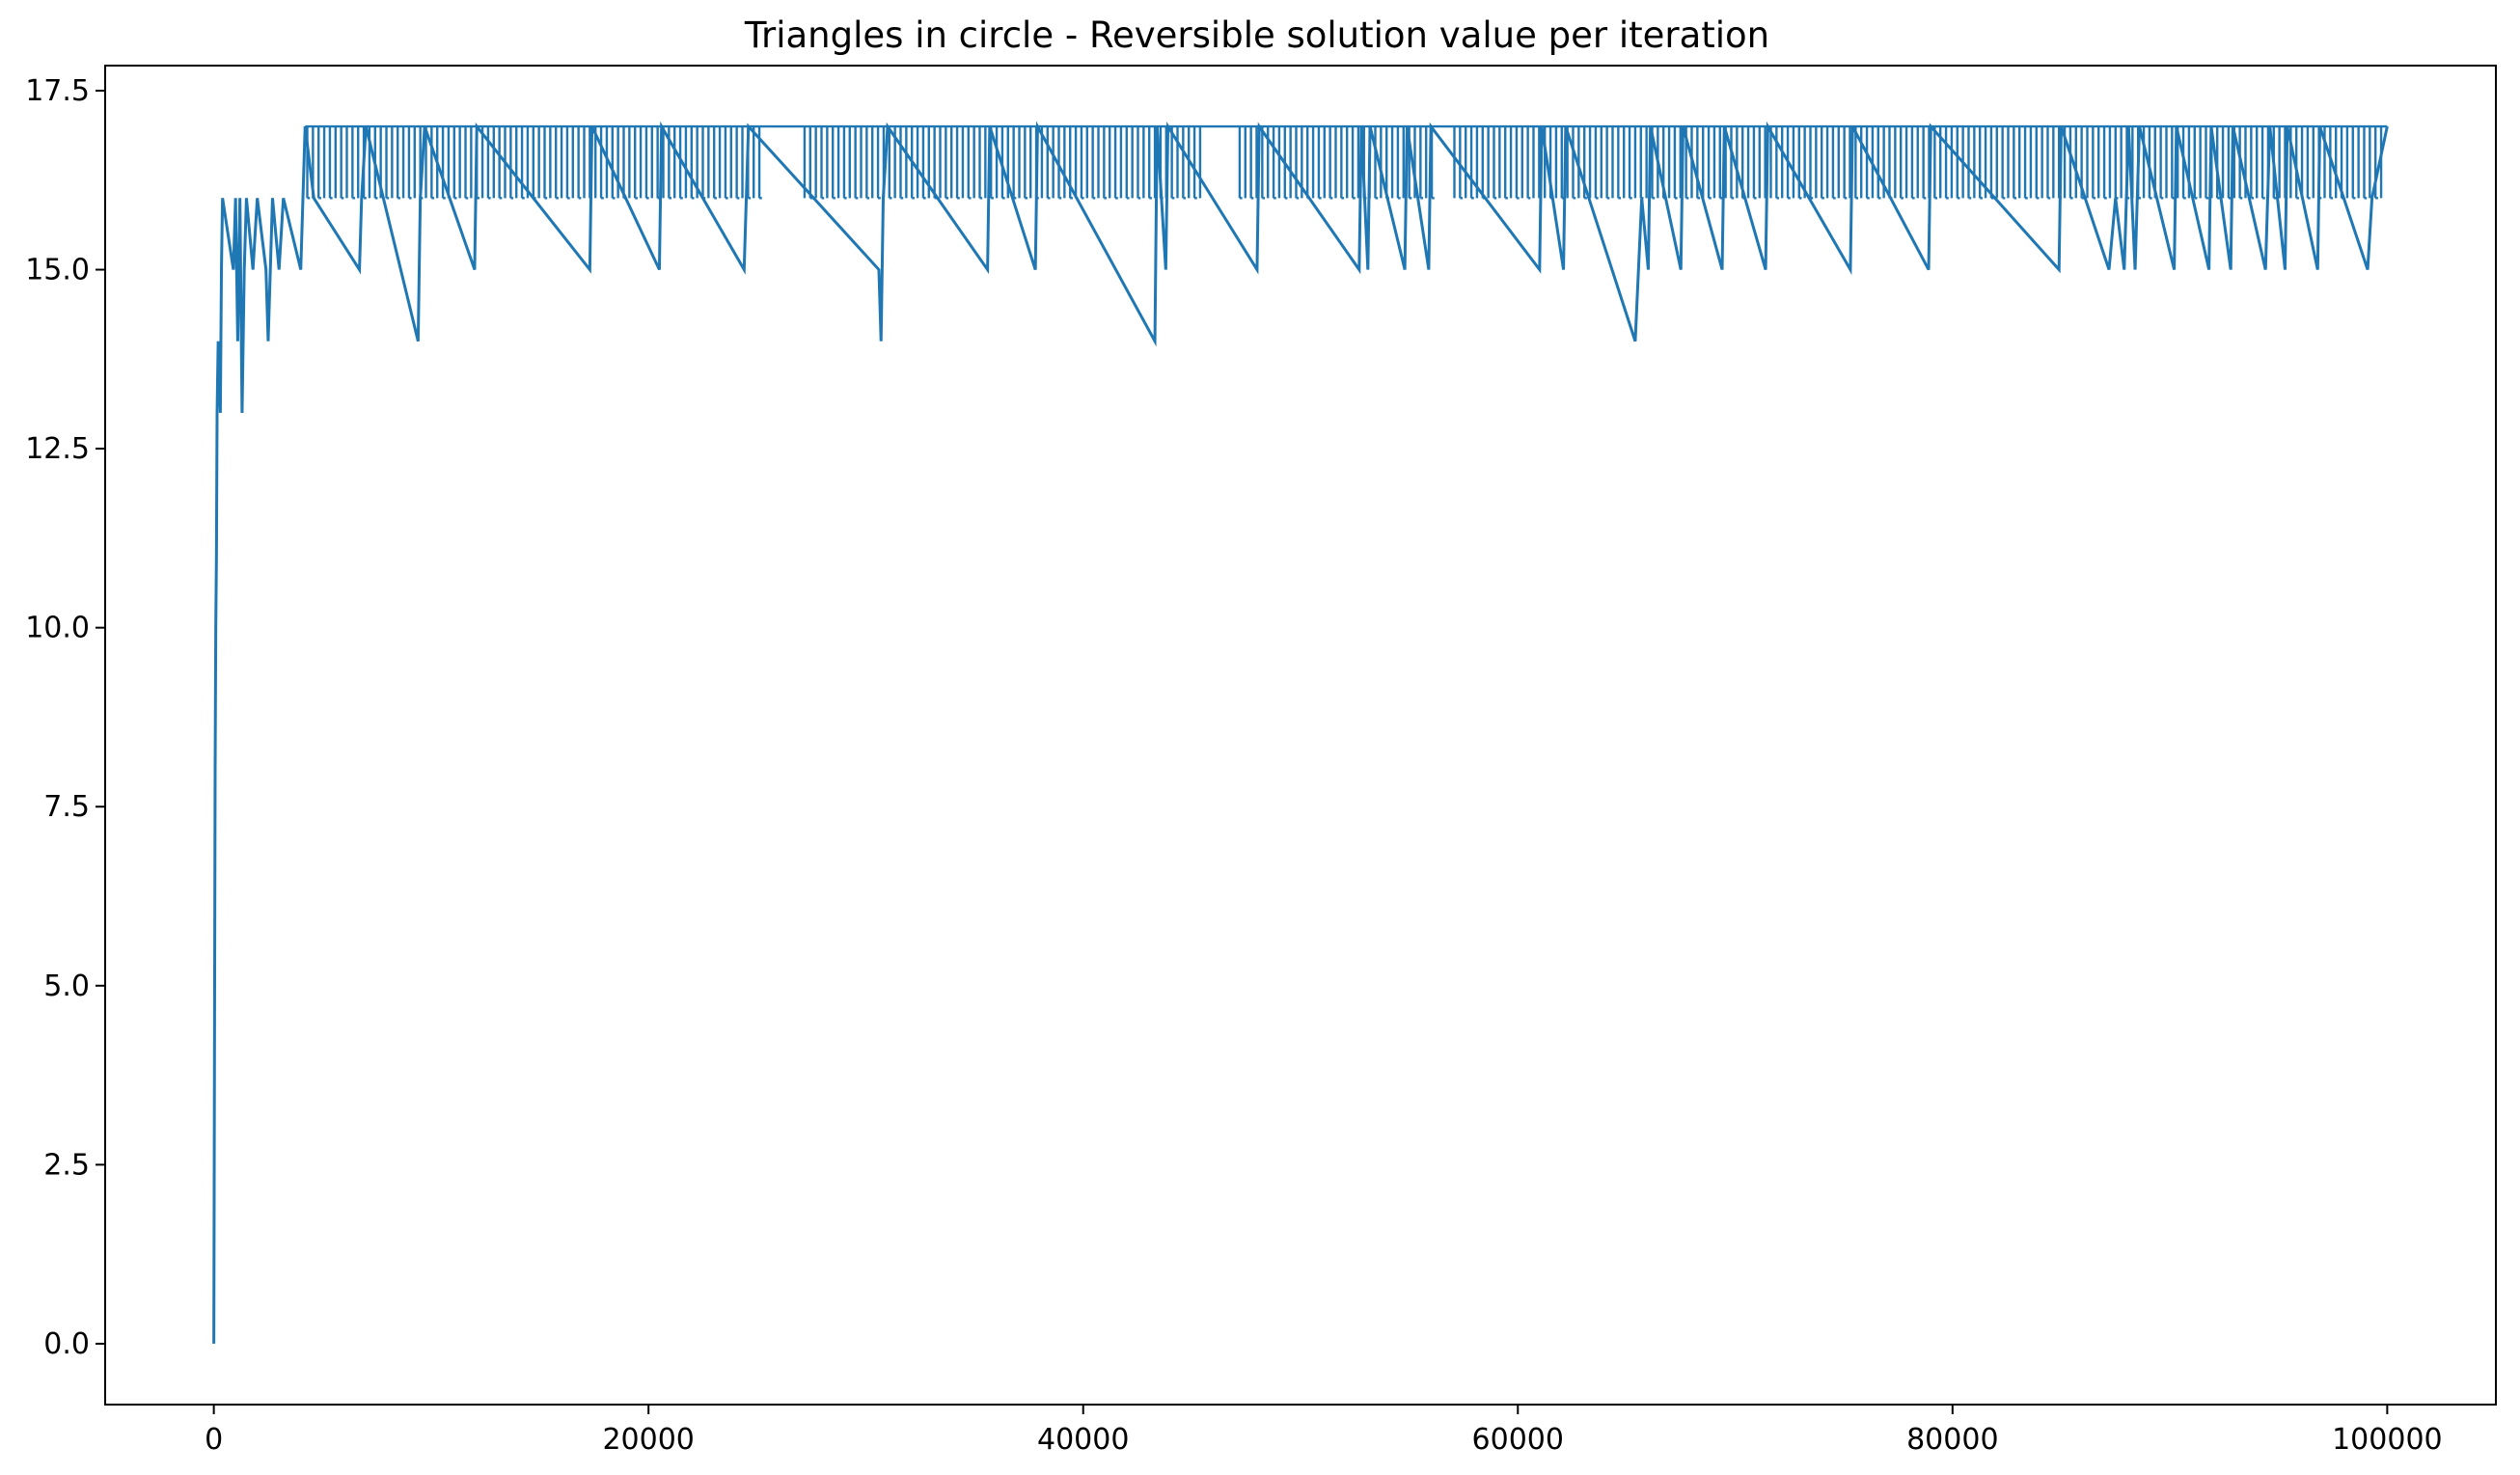  I want to click on y-tick-label: 2.5, so click(66, 1165).